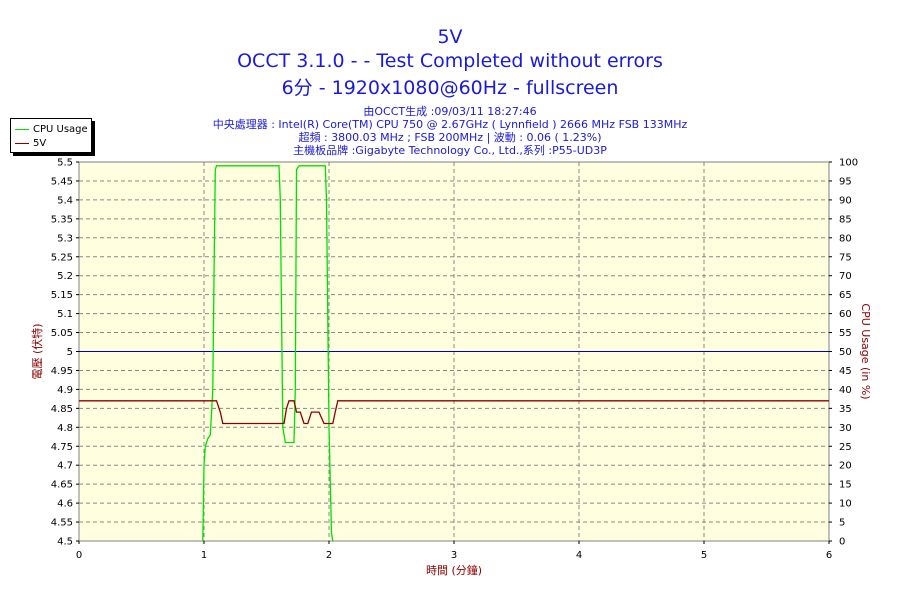 This screenshot has height=600, width=900. What do you see at coordinates (22, 143) in the screenshot?
I see `legend-swatch-5v` at bounding box center [22, 143].